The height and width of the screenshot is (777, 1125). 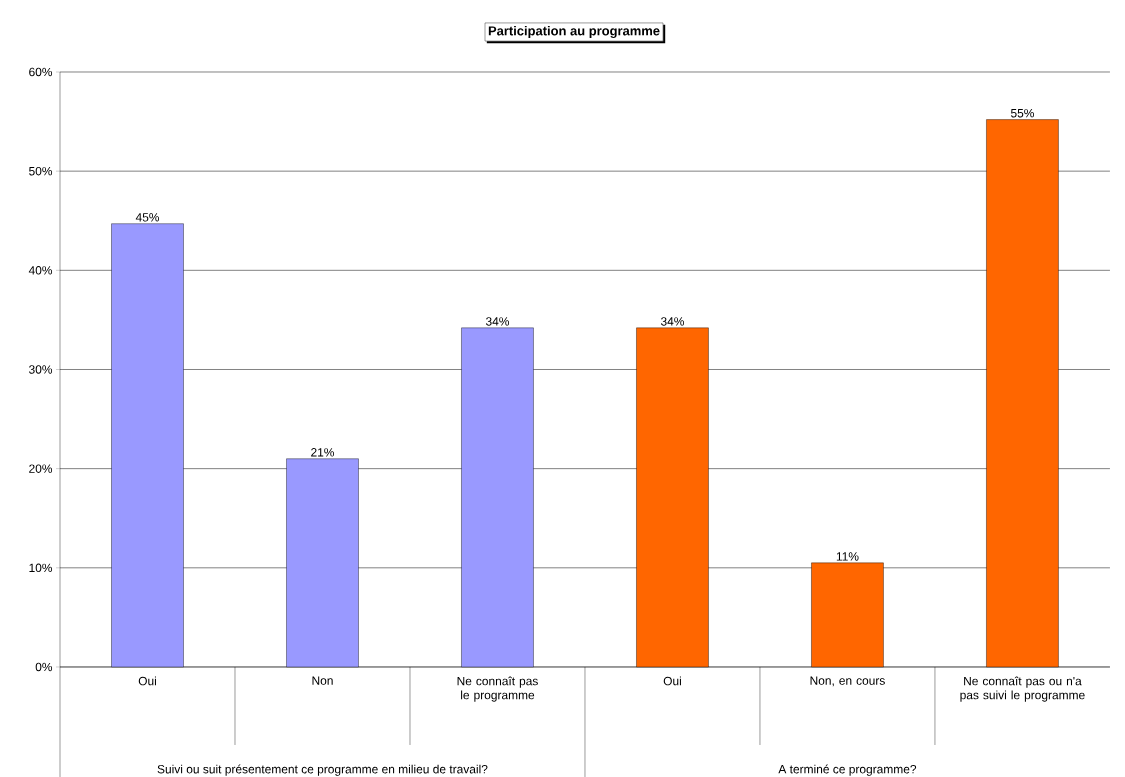 I want to click on text: Suivi ou suit présentement ce programme en milieu de travail?, so click(x=322, y=770).